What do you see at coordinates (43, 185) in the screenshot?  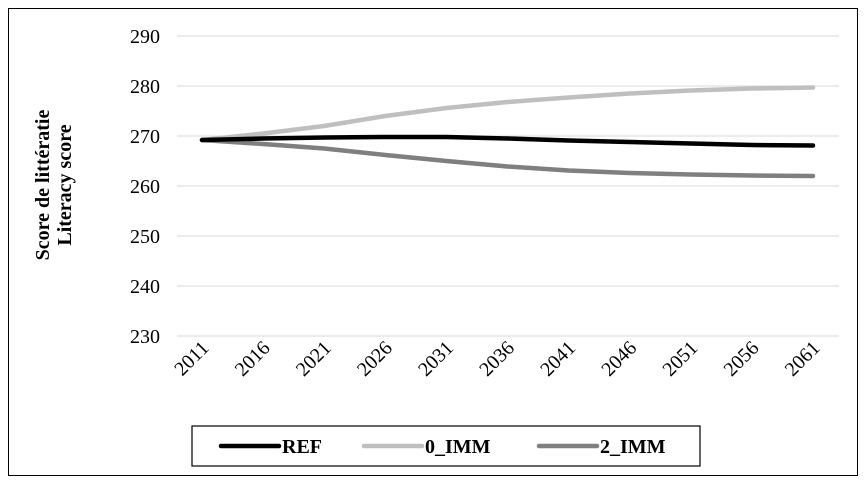 I see `y-axis-label-line-1: Score de littératie` at bounding box center [43, 185].